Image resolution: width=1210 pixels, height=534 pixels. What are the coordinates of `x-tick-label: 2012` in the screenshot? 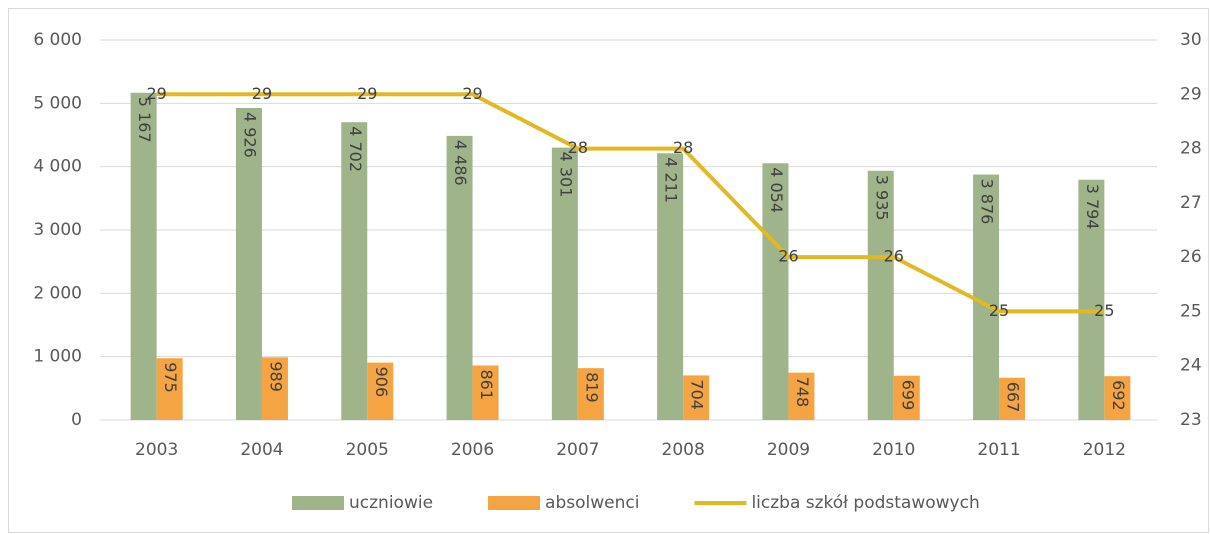 It's located at (1104, 450).